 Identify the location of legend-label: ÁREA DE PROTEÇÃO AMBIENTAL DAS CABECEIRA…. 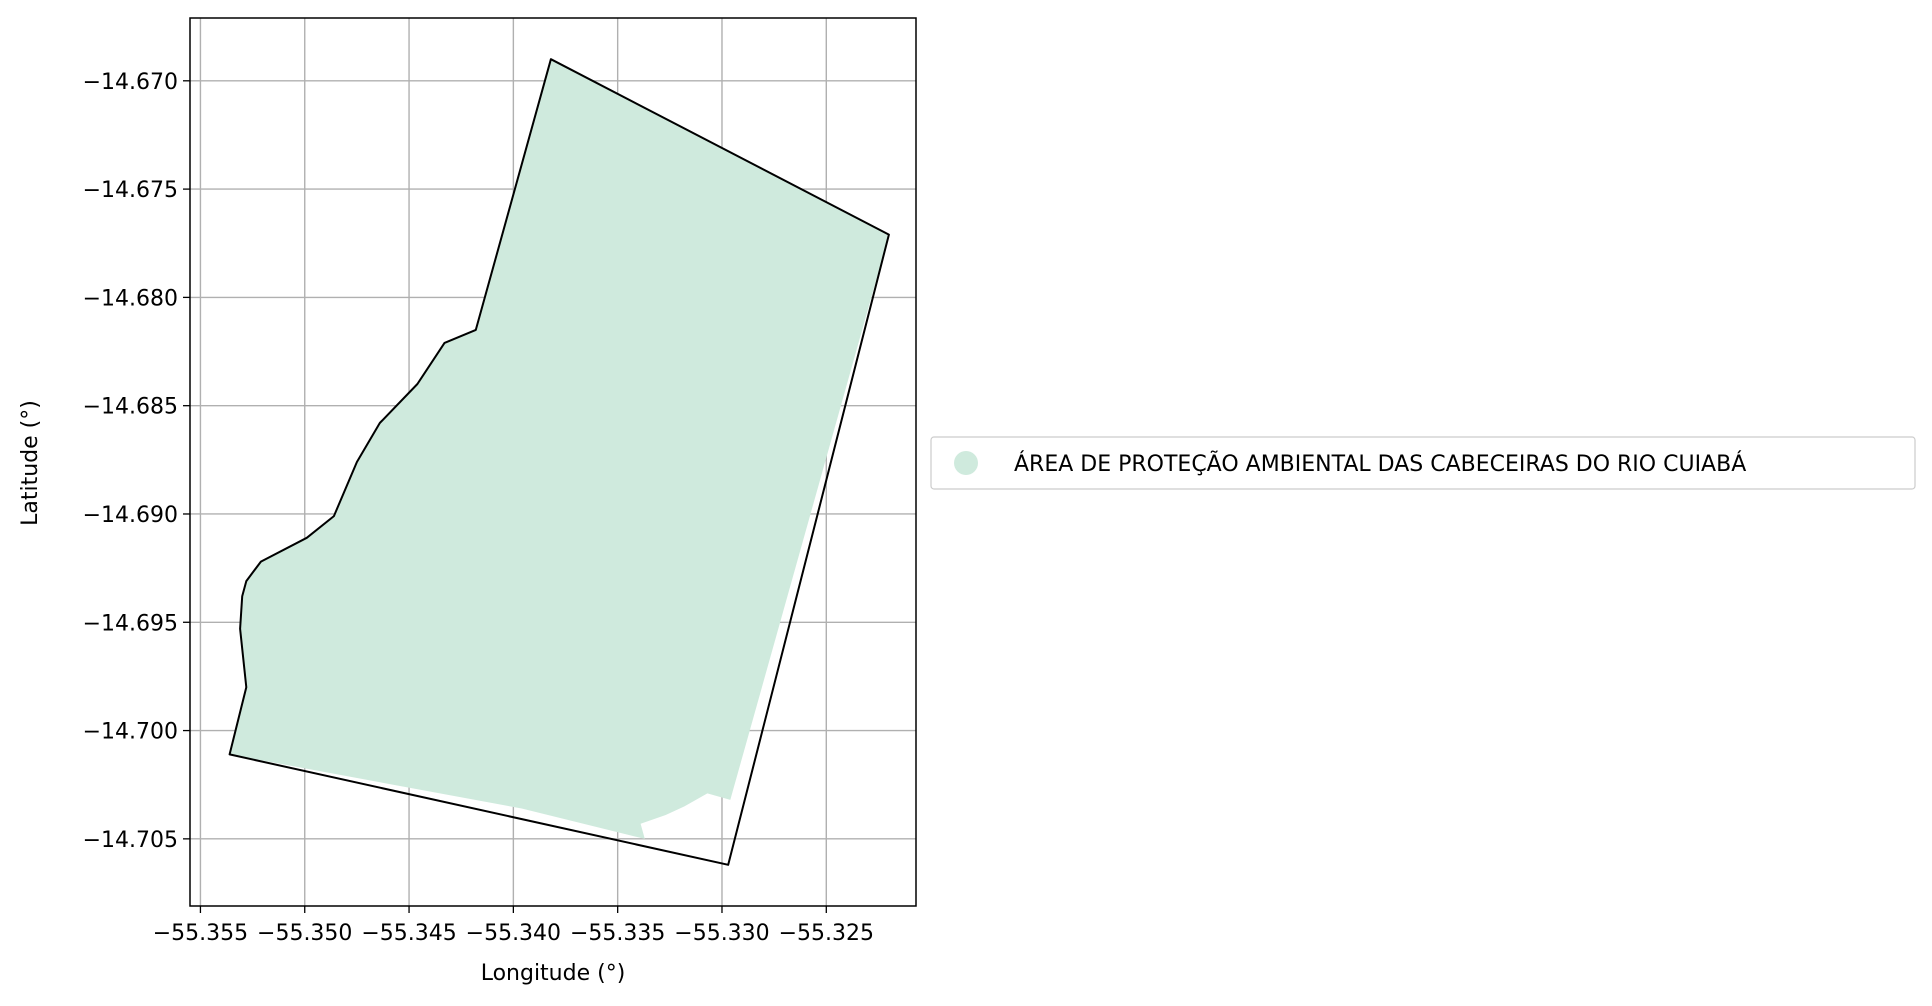
(1380, 463).